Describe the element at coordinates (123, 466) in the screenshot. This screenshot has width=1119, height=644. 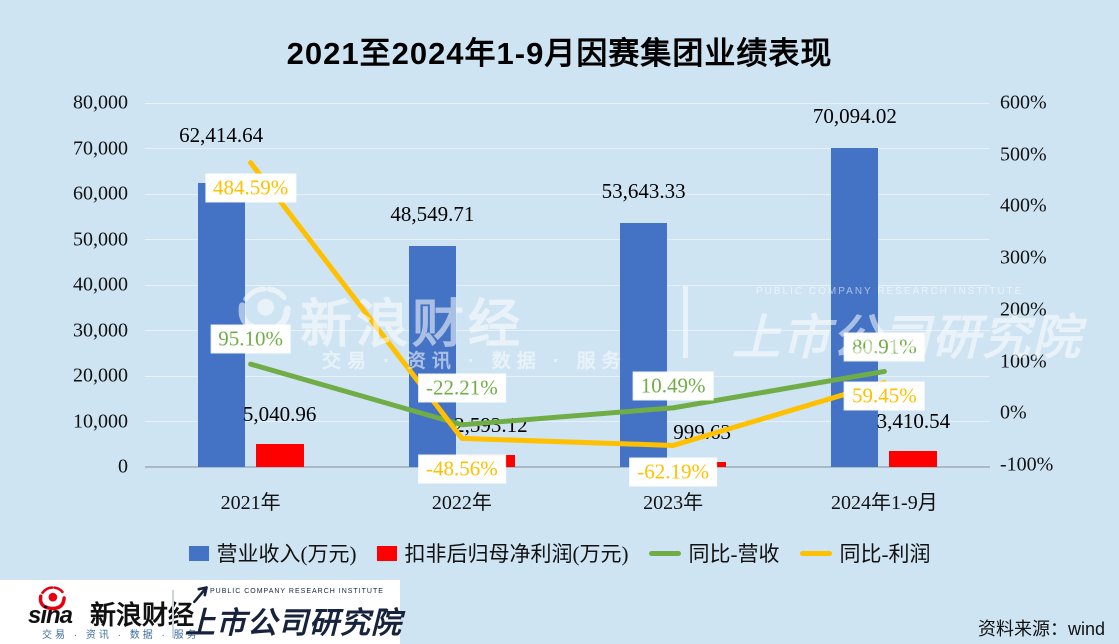
I see `y-axis-tick-left: 0` at that location.